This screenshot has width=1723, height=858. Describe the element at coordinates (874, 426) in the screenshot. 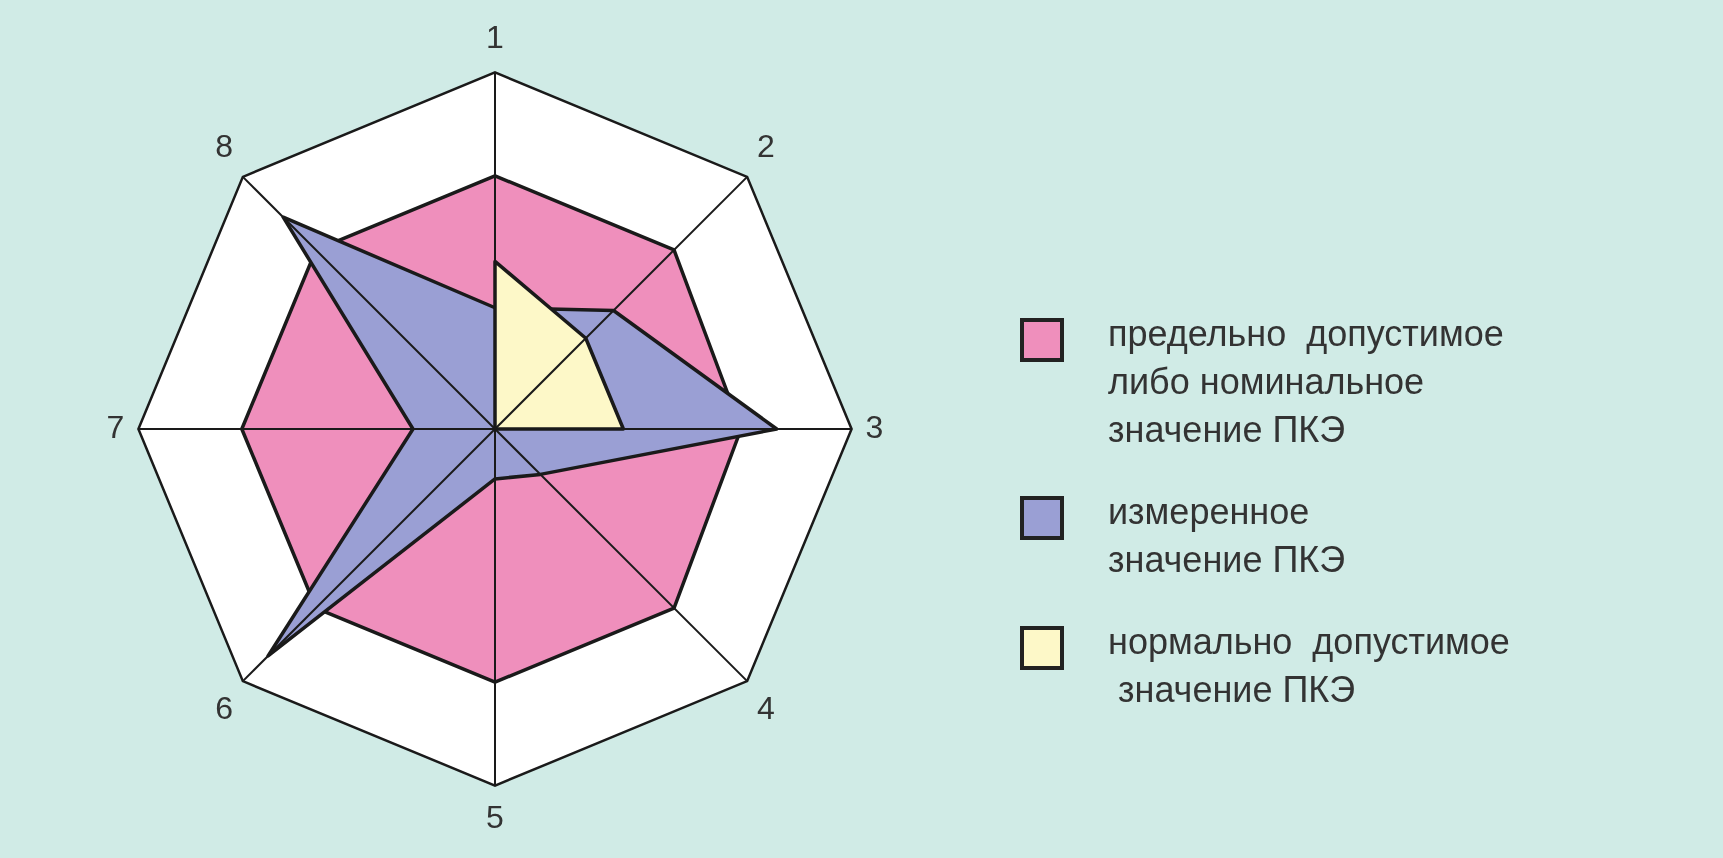

I see `spoke-label: 3` at that location.